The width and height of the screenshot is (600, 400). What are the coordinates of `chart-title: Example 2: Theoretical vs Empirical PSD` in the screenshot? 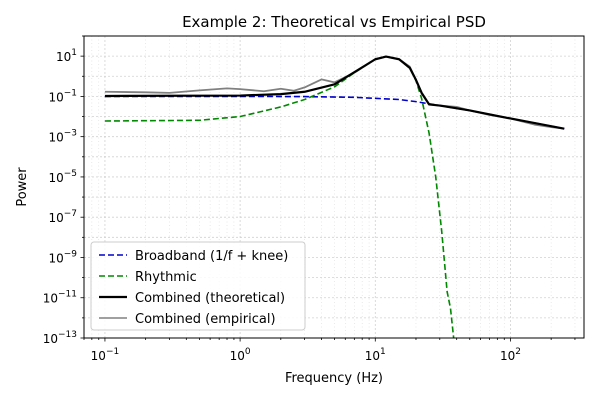 It's located at (334, 22).